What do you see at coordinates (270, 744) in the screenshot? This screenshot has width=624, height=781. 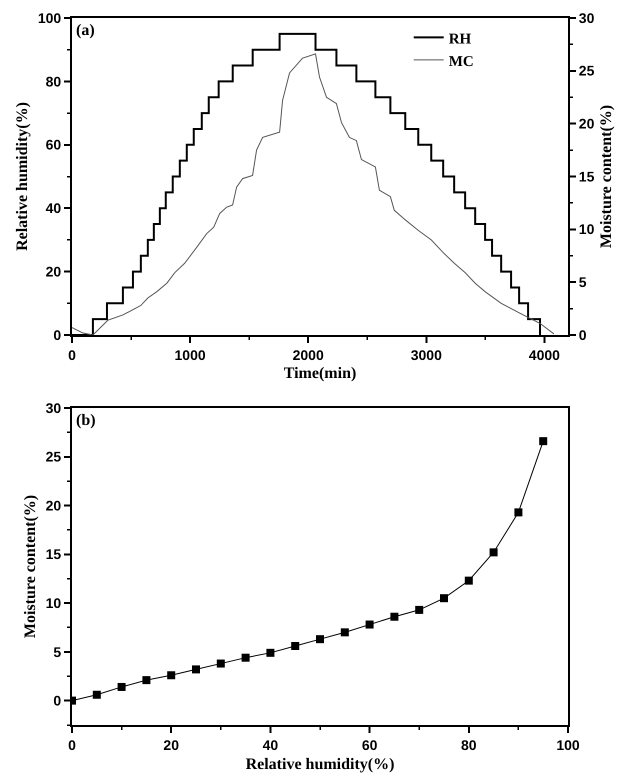 I see `x-tick-label: 40` at bounding box center [270, 744].